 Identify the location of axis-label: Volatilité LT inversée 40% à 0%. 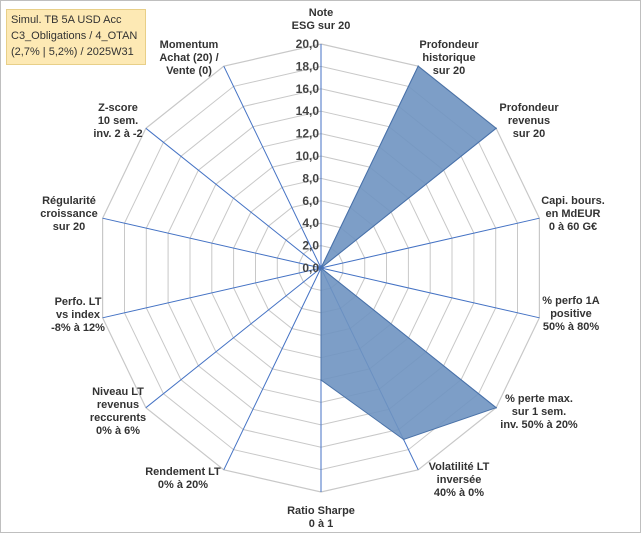
(459, 480).